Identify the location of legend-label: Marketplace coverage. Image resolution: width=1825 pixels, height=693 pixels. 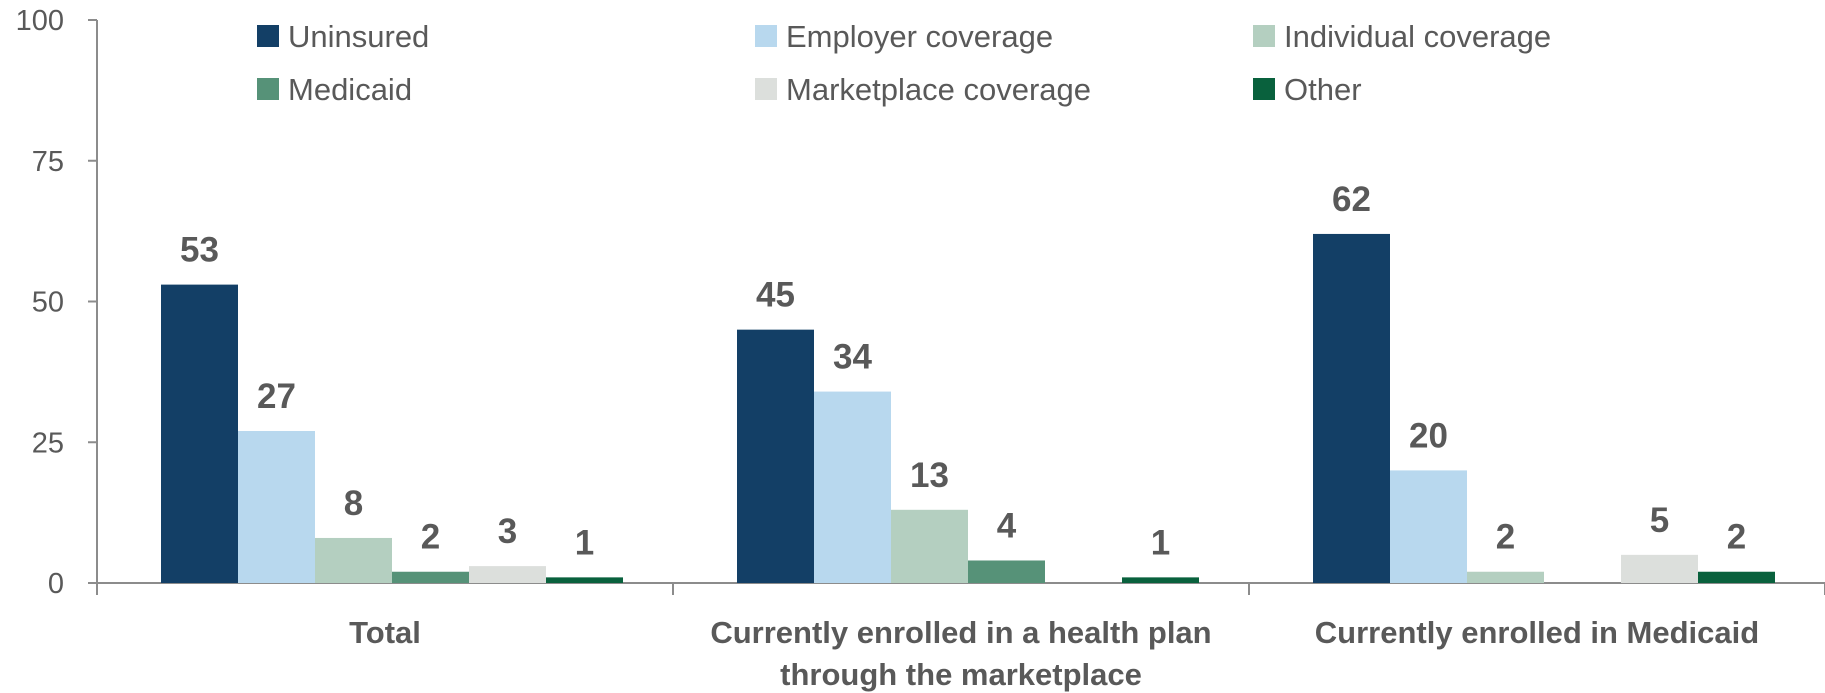
(938, 89).